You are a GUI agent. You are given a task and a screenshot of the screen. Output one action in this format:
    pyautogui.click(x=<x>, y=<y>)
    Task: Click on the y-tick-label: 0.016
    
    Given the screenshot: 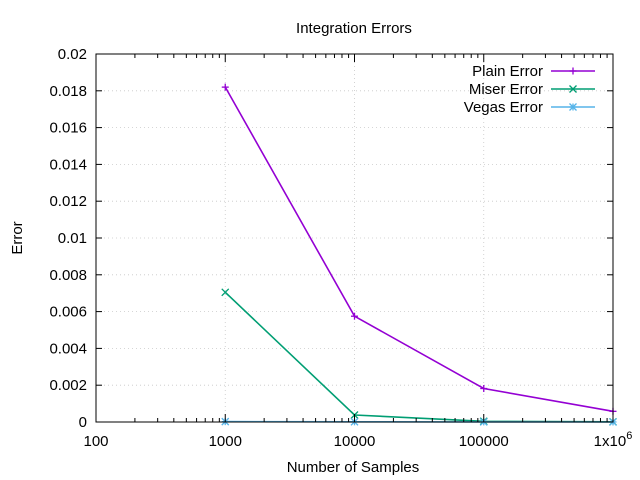 What is the action you would take?
    pyautogui.click(x=68, y=128)
    